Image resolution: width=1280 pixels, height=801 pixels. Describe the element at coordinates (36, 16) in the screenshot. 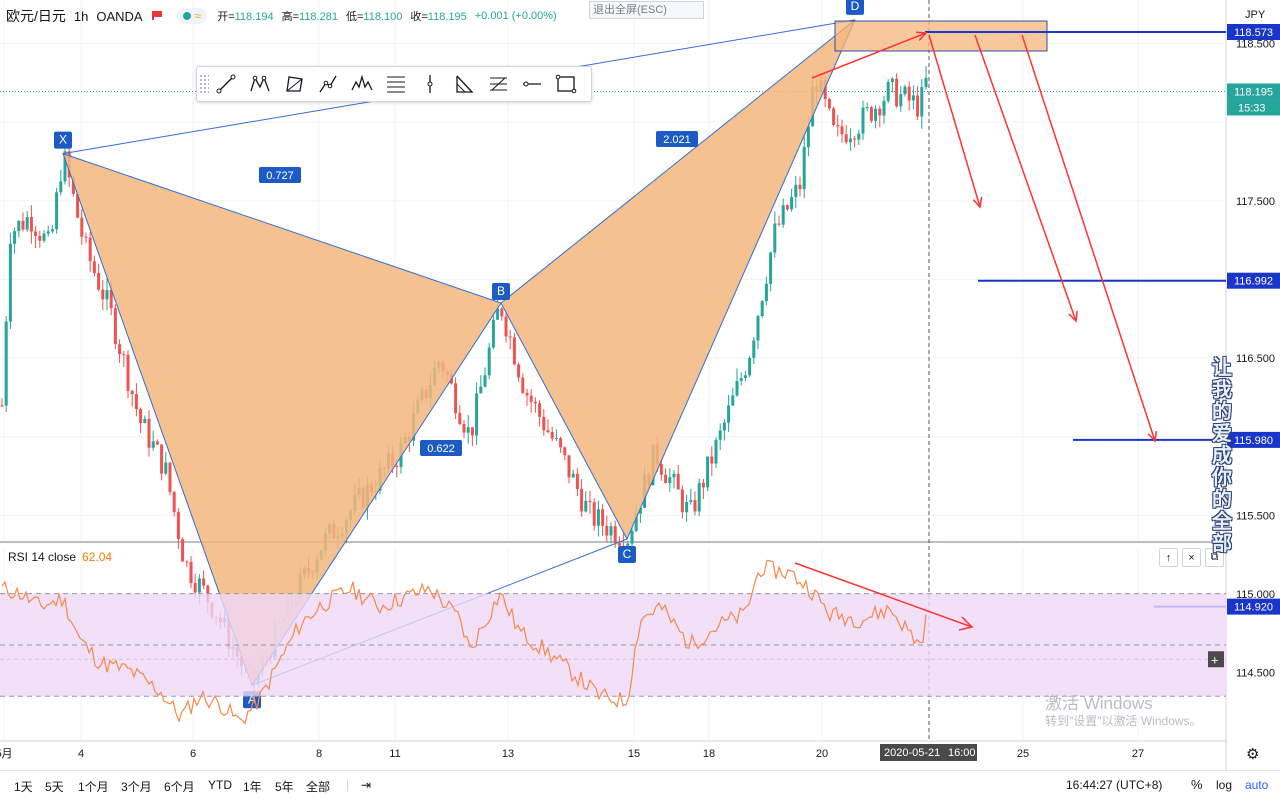

I see `symbol-name: 欧元/日元` at that location.